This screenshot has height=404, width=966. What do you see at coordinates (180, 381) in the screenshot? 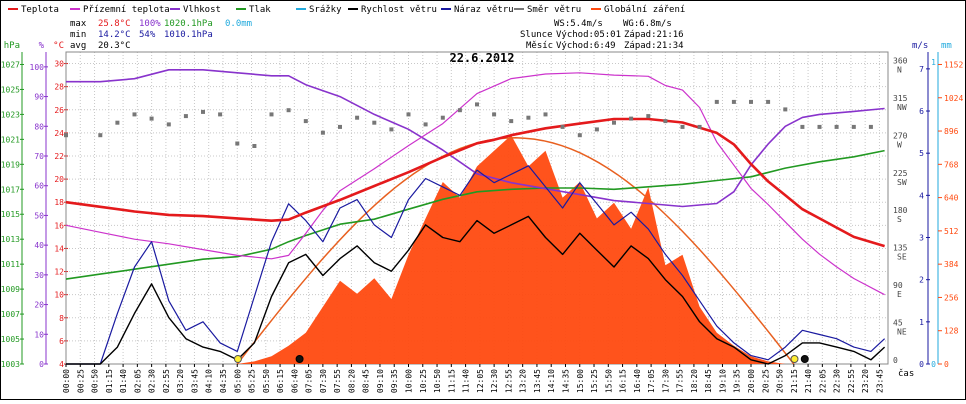
I see `x-axis-tick-label: 03:20` at bounding box center [180, 381].